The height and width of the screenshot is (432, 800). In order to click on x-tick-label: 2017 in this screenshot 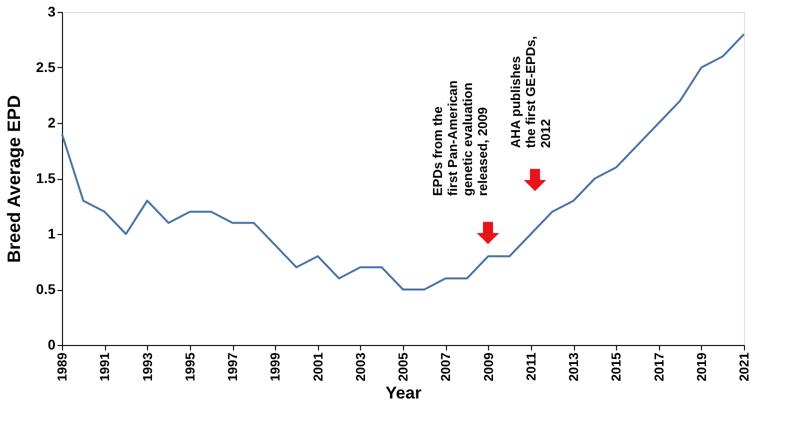, I will do `click(658, 367)`.